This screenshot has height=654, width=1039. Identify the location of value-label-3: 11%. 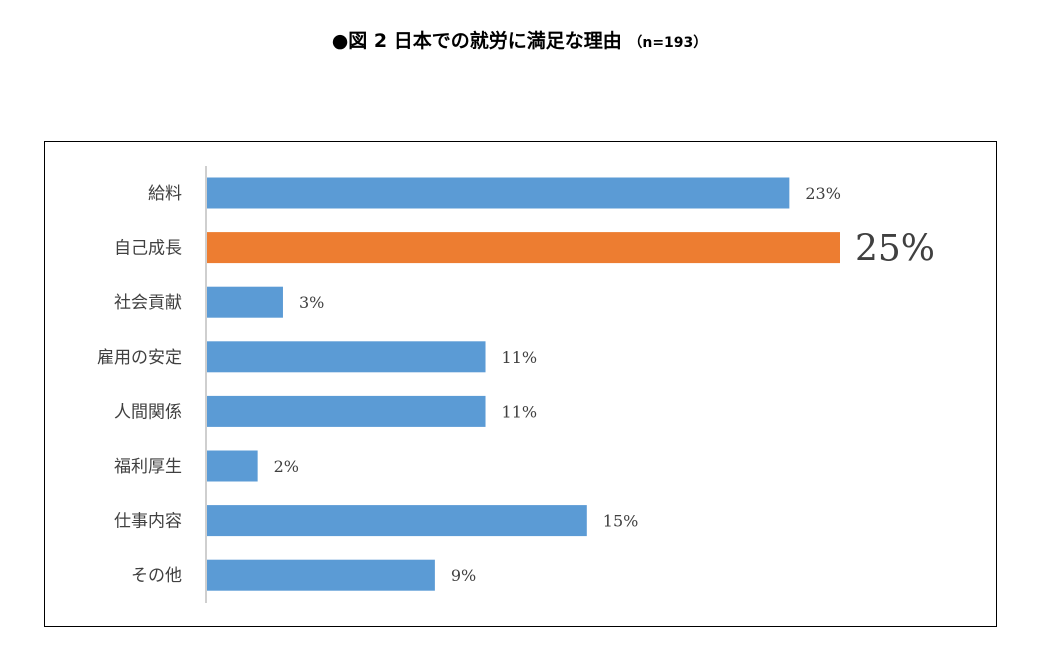
(520, 357).